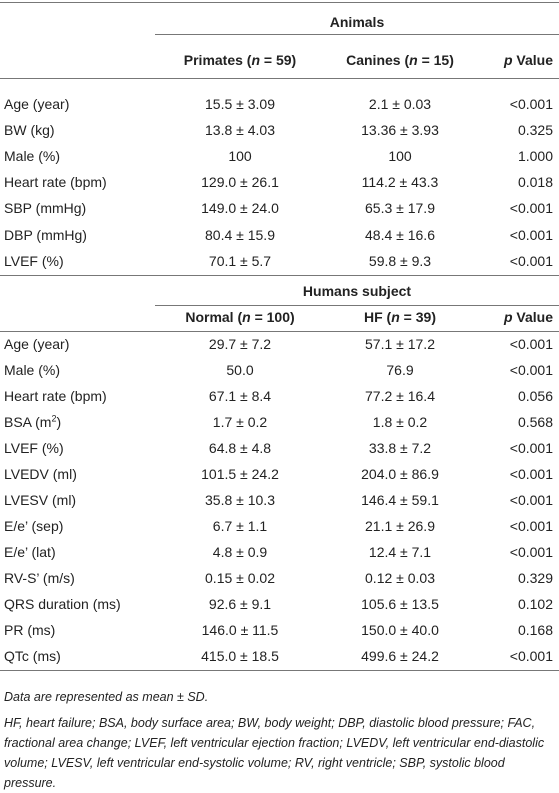 The width and height of the screenshot is (559, 793). I want to click on cell: 105.6 ± 13.5, so click(400, 604).